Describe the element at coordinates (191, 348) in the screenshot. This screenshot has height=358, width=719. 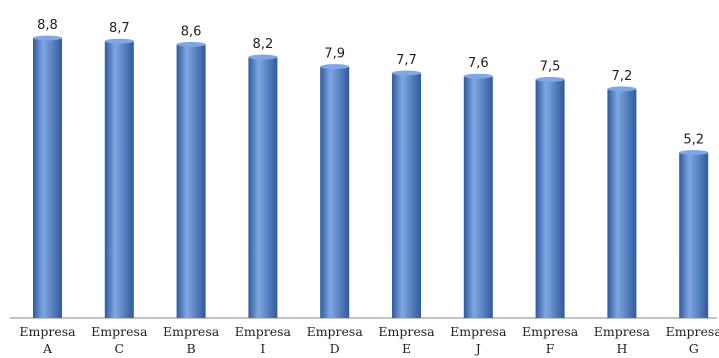
I see `x-tick-label-letter: B` at that location.